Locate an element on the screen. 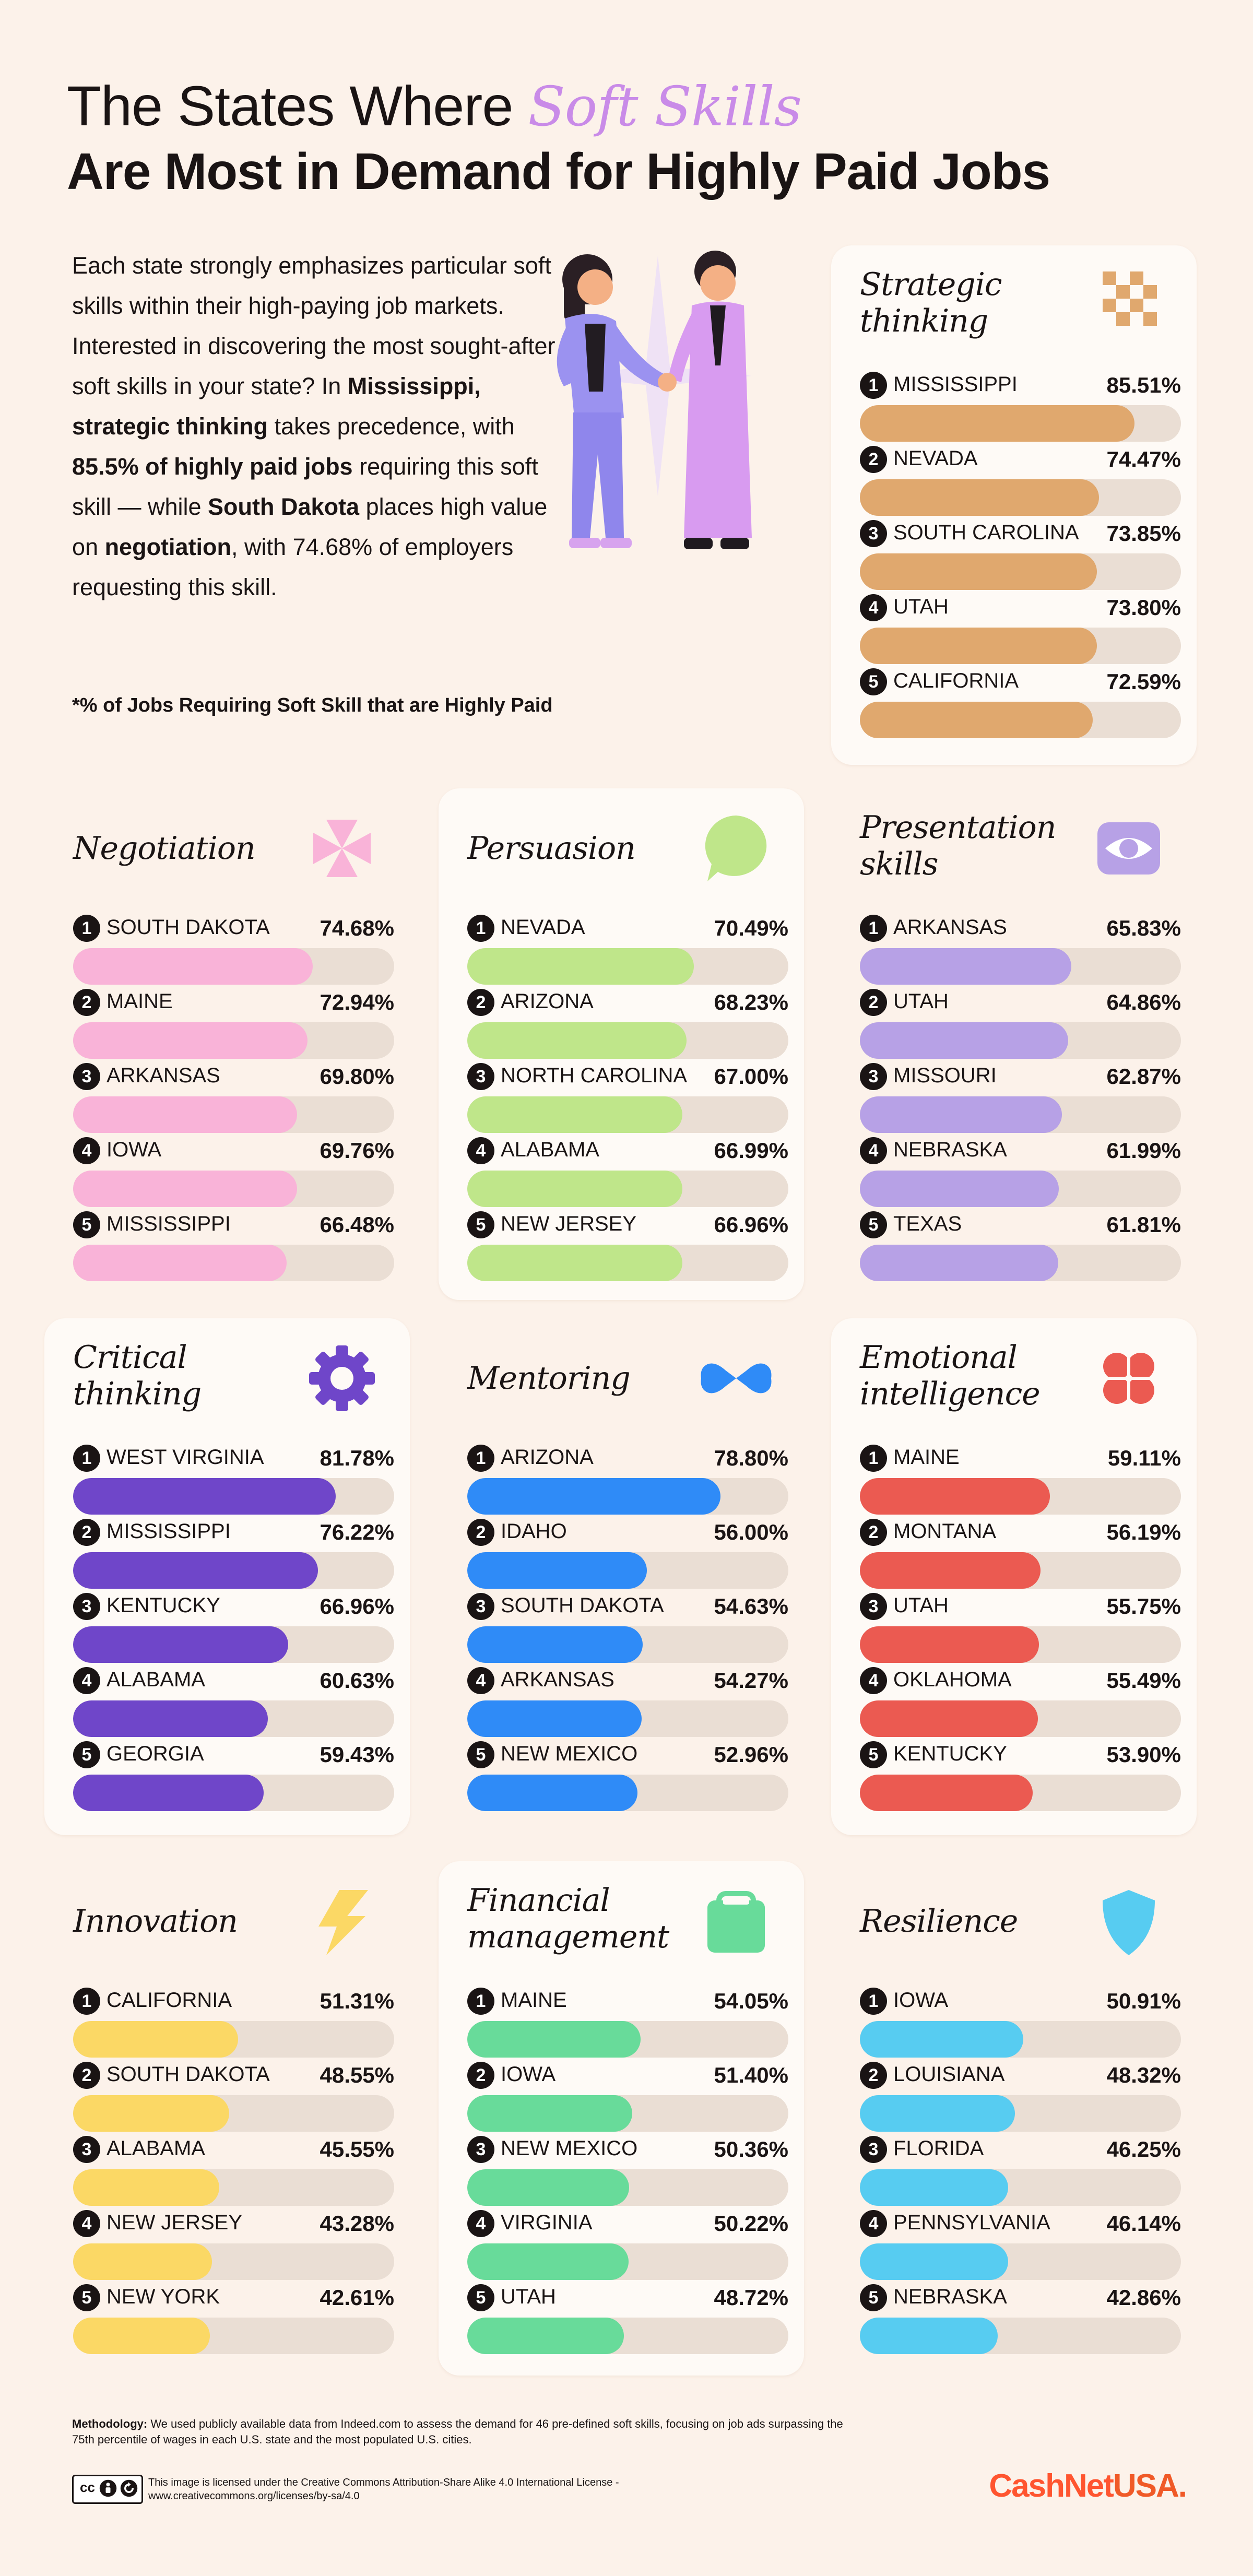 Image resolution: width=1253 pixels, height=2576 pixels. ranking-row: 3 UTAH 55.75% is located at coordinates (1020, 1629).